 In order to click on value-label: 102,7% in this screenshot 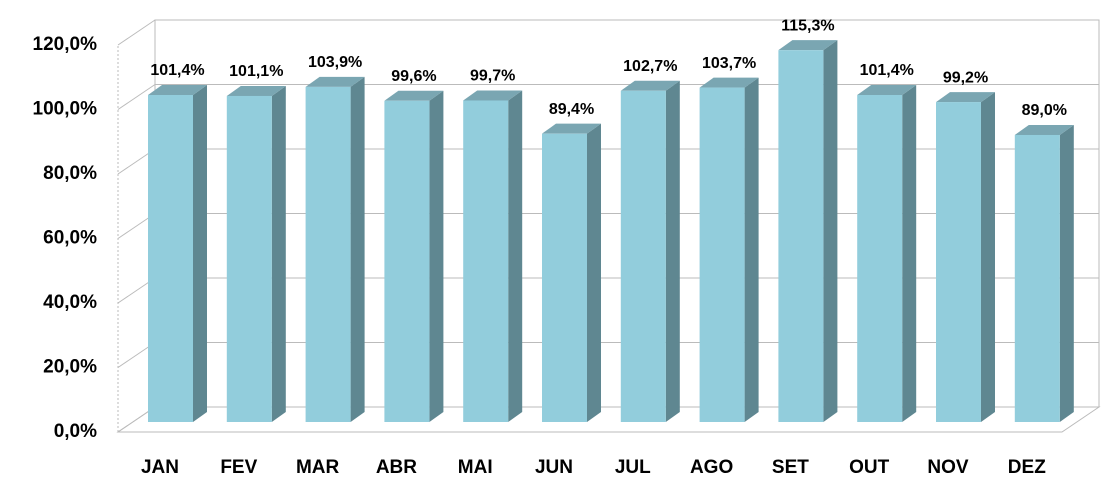, I will do `click(650, 66)`.